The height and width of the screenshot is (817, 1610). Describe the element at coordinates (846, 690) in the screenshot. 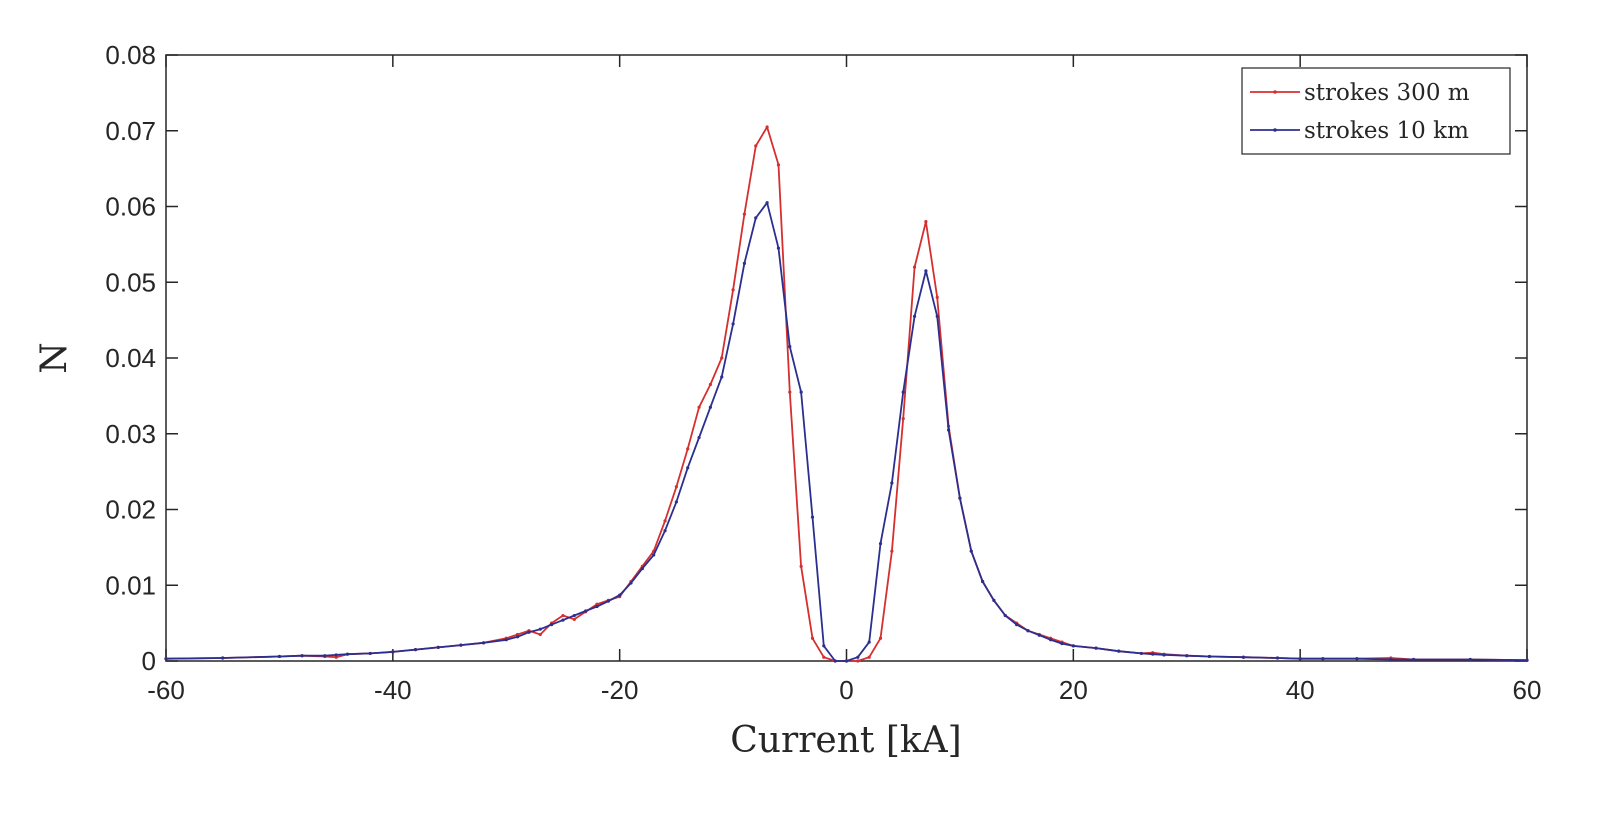

I see `x-tick-label: 0` at that location.